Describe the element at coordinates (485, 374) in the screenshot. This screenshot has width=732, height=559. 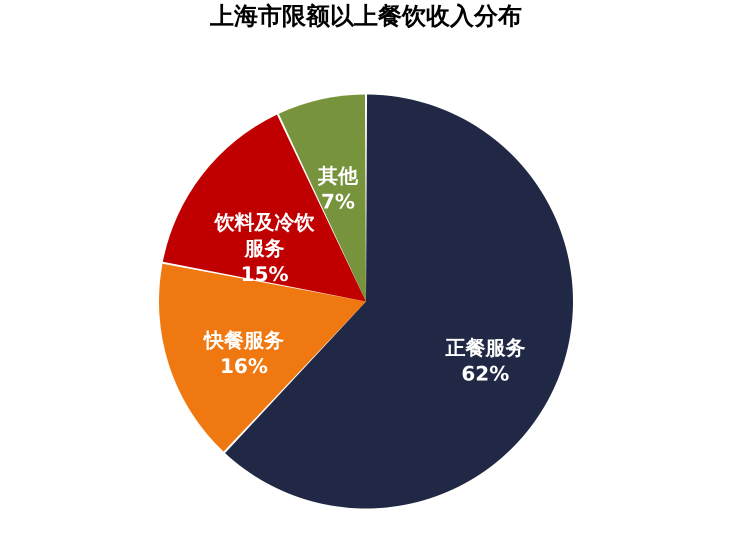
I see `data-label: 62%` at that location.